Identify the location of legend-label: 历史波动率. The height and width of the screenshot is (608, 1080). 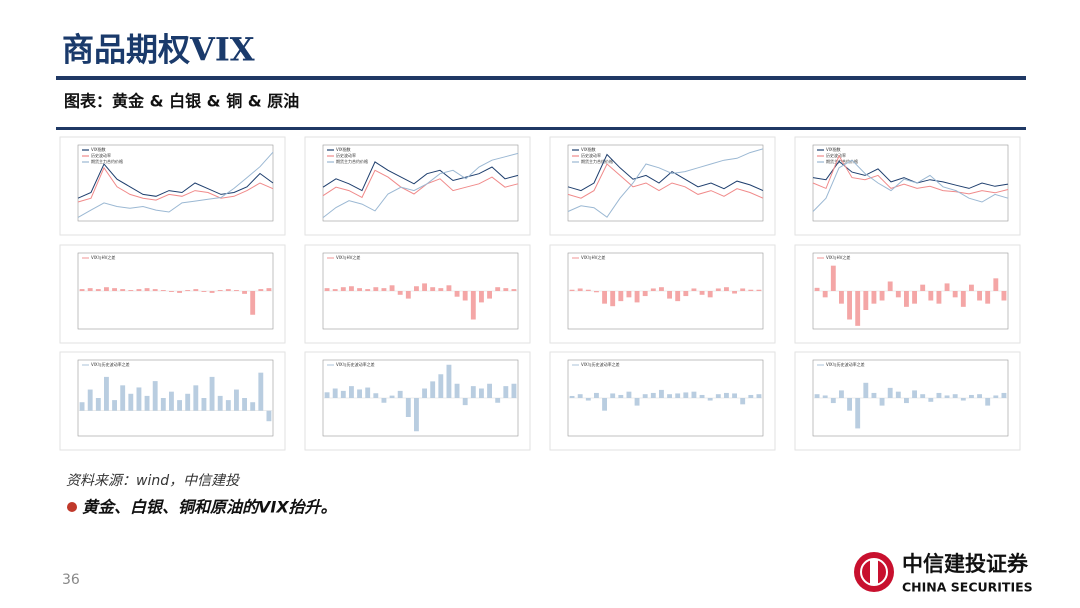
(836, 155).